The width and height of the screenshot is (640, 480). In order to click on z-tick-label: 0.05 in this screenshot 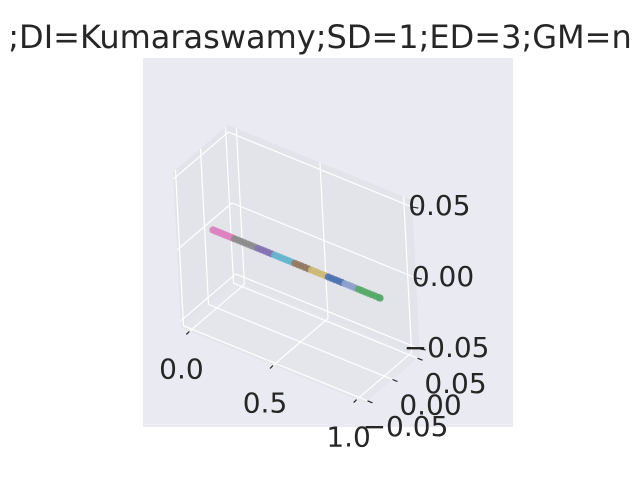, I will do `click(439, 205)`.